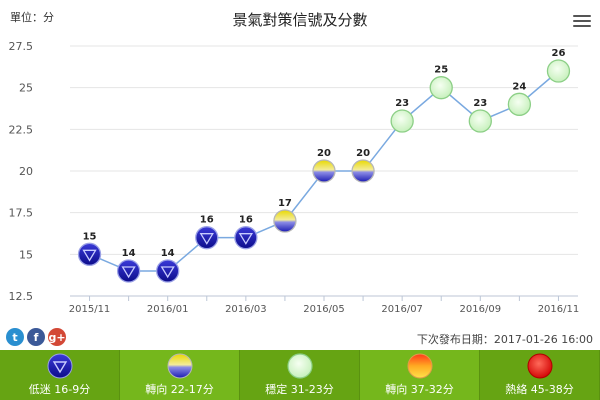  What do you see at coordinates (59, 366) in the screenshot?
I see `blue-light-icon` at bounding box center [59, 366].